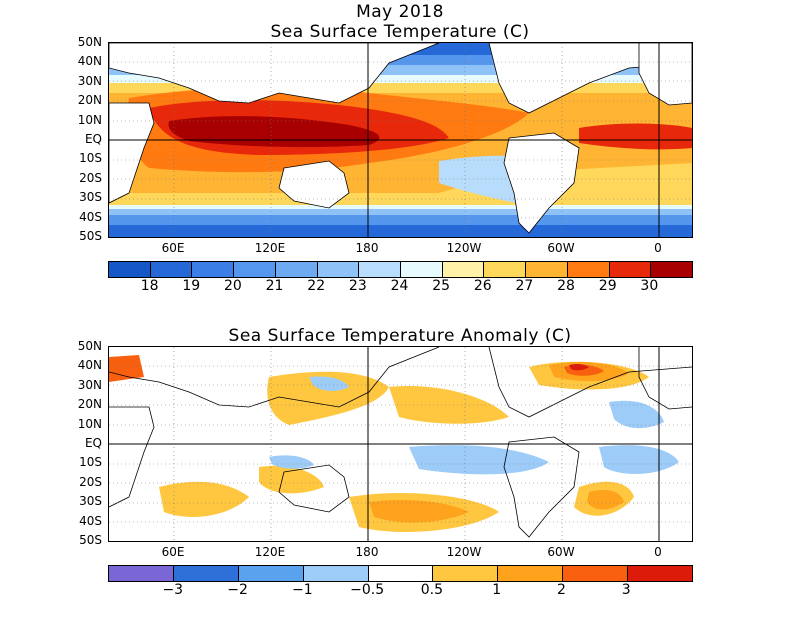 Image resolution: width=800 pixels, height=618 pixels. Describe the element at coordinates (482, 286) in the screenshot. I see `sst-colorbar-tick-label: 26` at that location.